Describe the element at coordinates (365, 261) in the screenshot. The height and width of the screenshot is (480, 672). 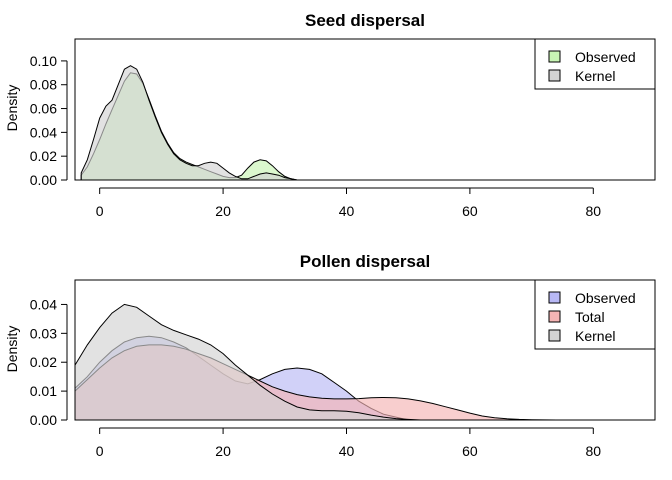
I see `chart-title: Pollen dispersal` at that location.